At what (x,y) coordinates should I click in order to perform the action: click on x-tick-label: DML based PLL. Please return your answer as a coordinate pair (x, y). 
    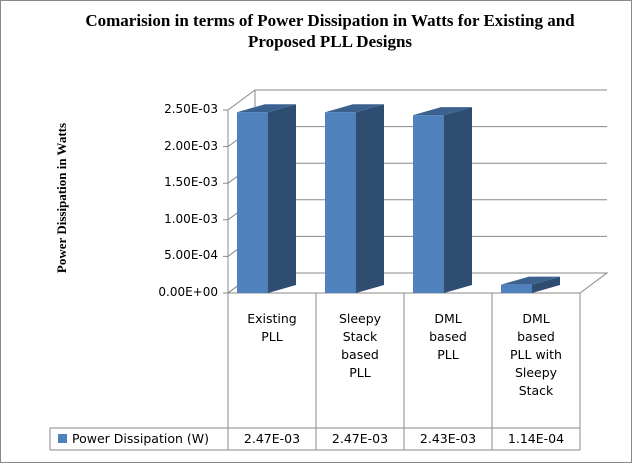
    Looking at the image, I should click on (448, 336).